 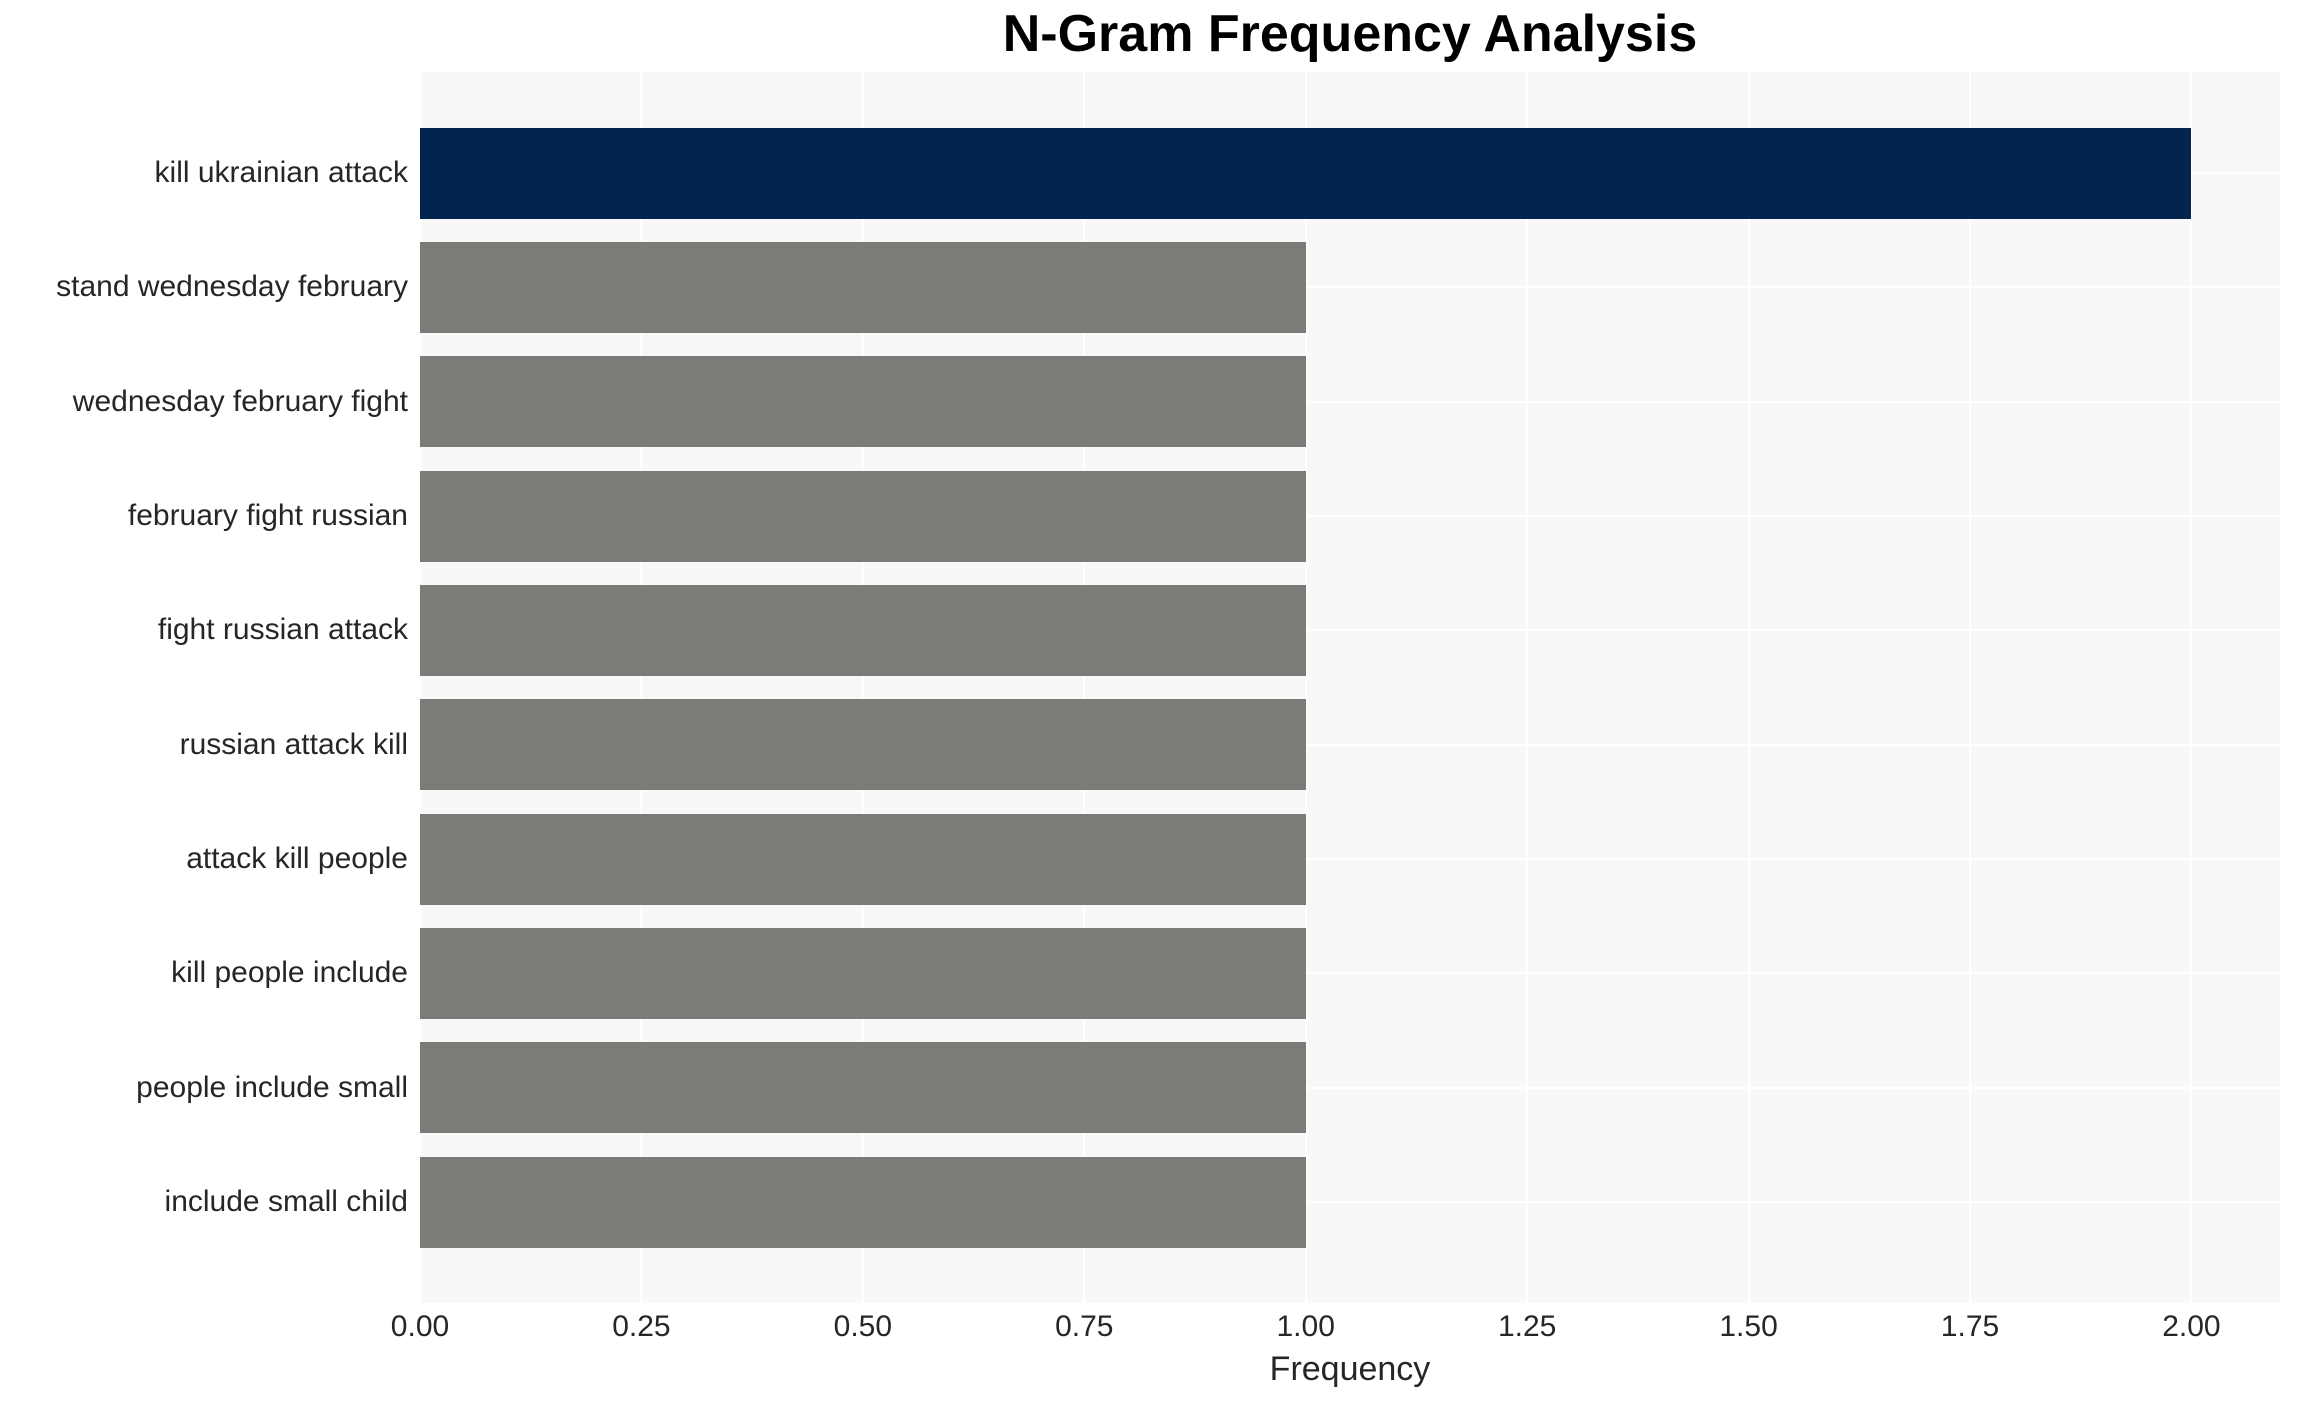 I want to click on y-tick-label: attack kill people, so click(x=297, y=858).